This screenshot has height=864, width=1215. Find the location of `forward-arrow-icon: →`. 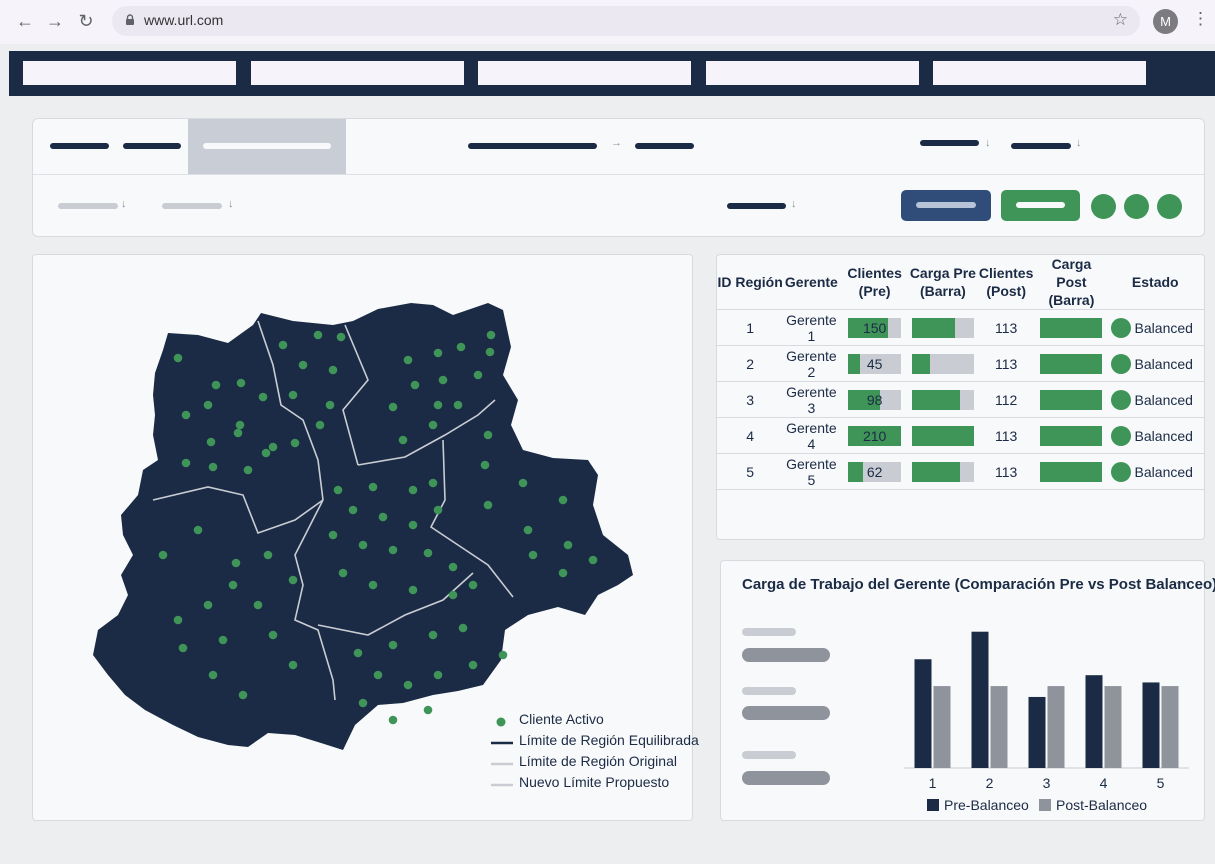

forward-arrow-icon: → is located at coordinates (55, 20).